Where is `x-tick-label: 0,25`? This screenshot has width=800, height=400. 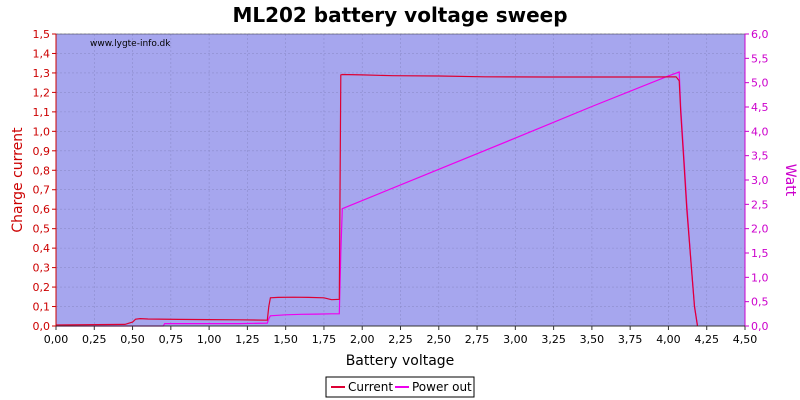
x-tick-label: 0,25 is located at coordinates (94, 339).